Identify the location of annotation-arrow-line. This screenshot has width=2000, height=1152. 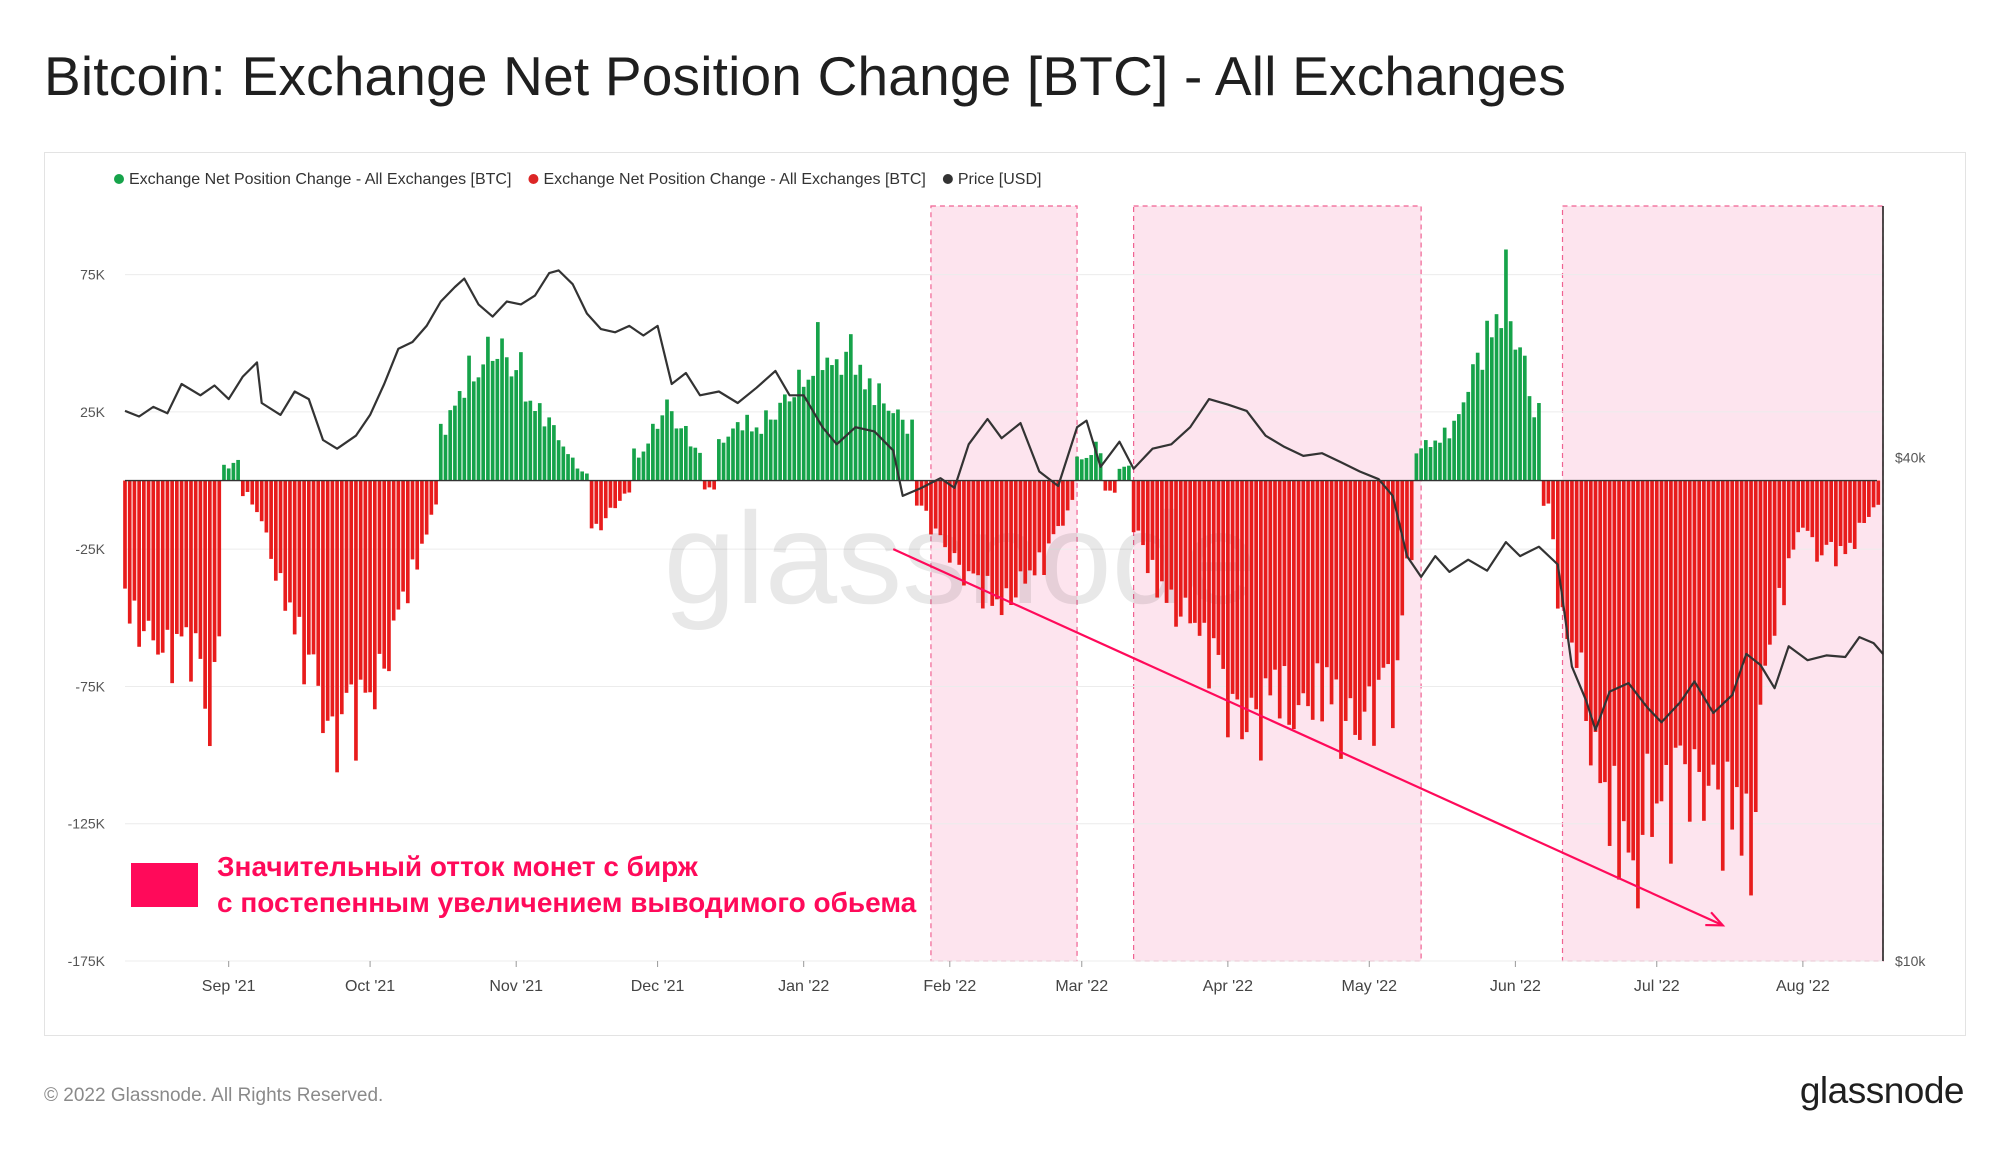
(1308, 737).